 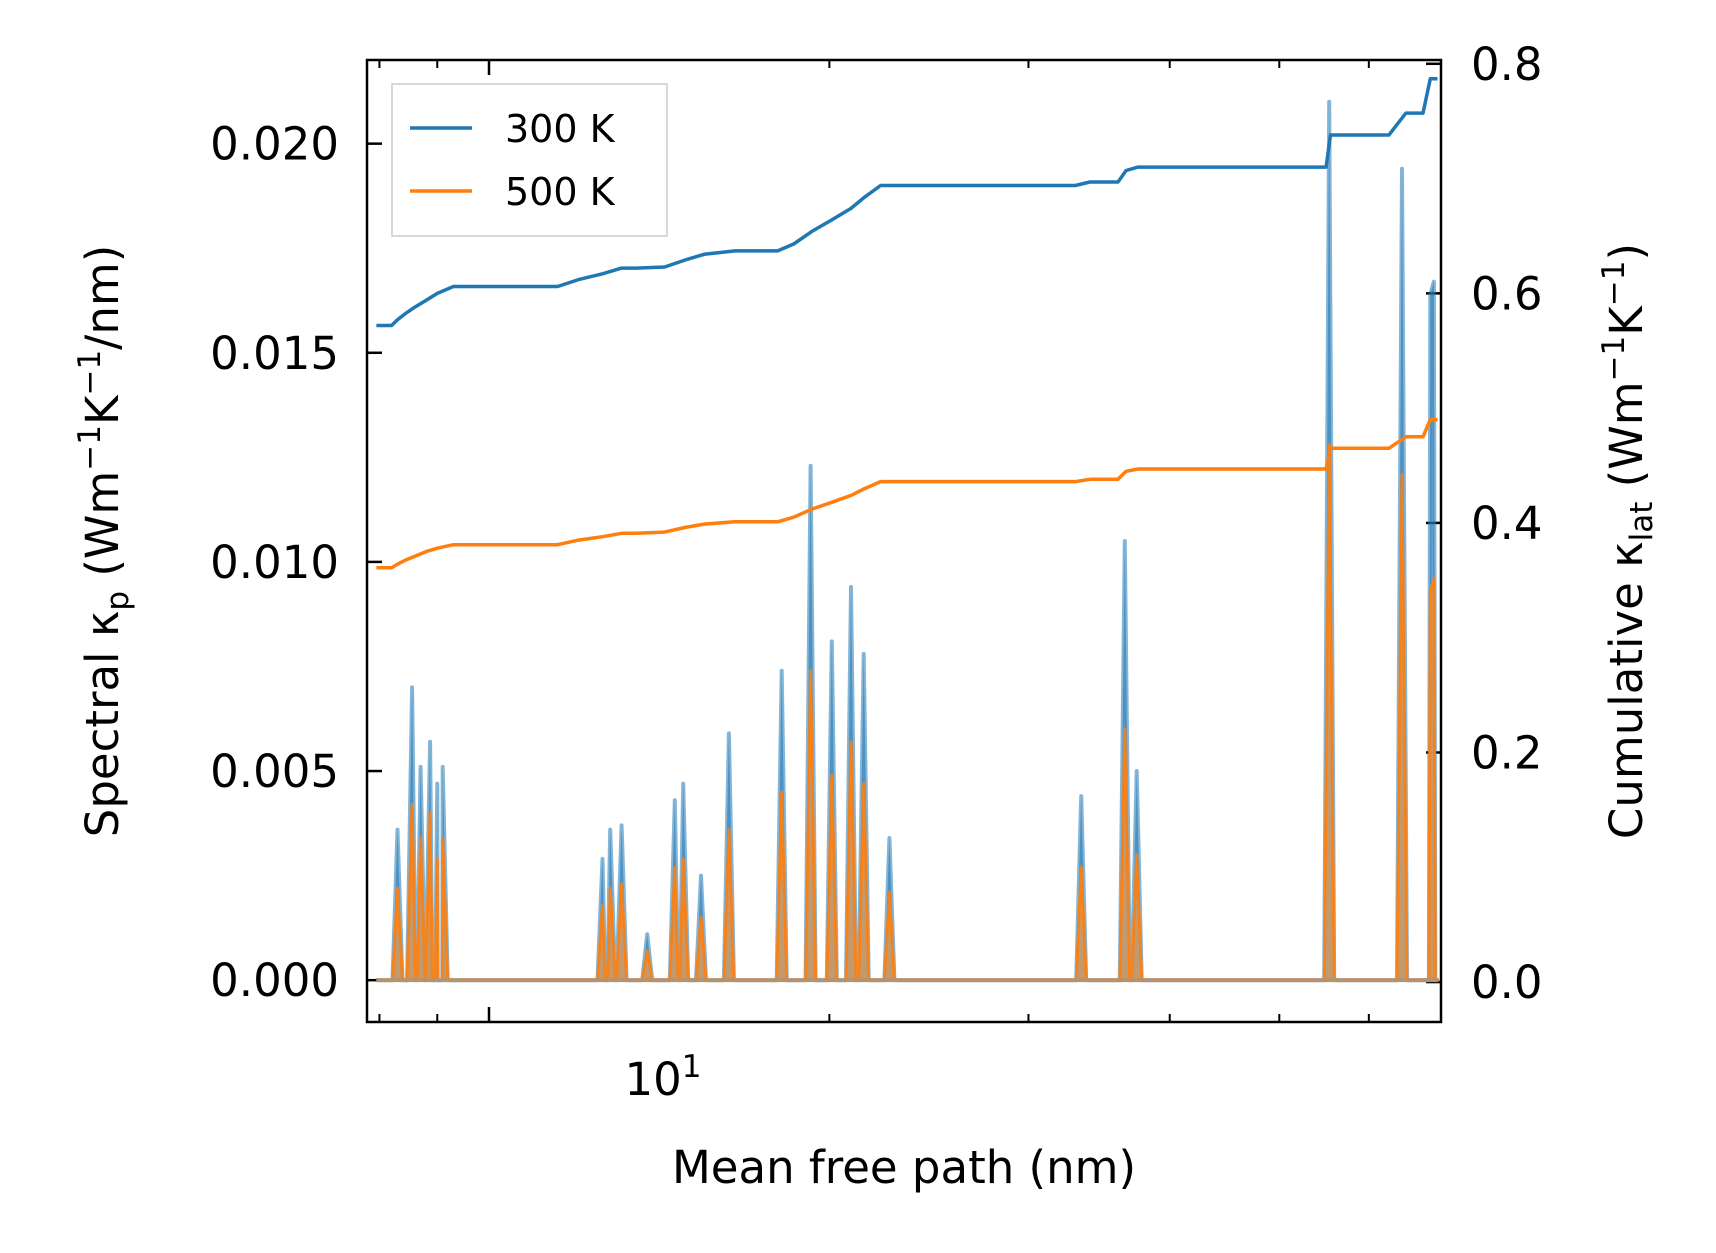 What do you see at coordinates (104, 541) in the screenshot?
I see `left-y-axis-label: Spectral κp (Wm−1K−1/nm)` at bounding box center [104, 541].